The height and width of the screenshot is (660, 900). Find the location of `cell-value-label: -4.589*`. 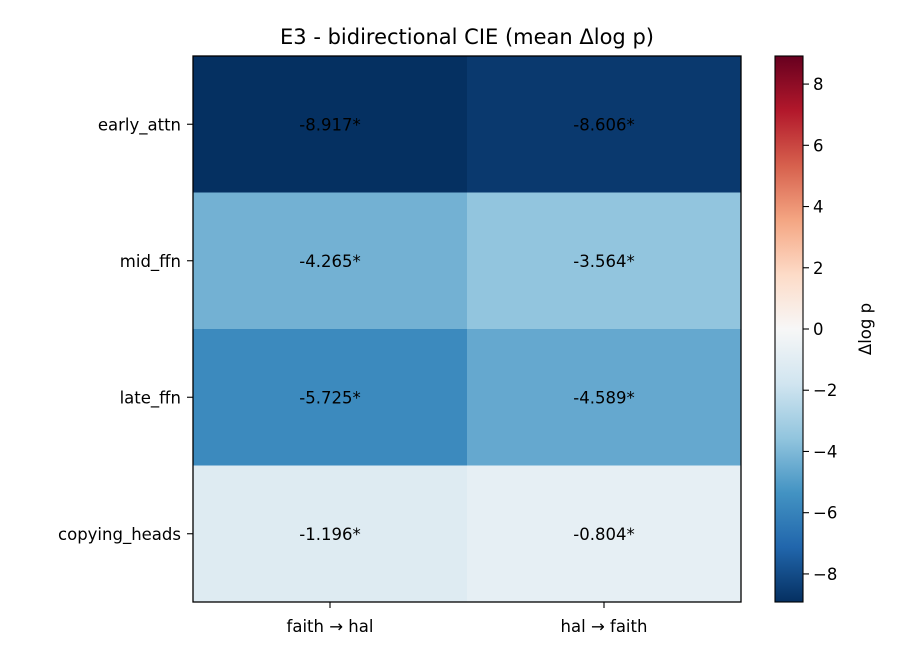

cell-value-label: -4.589* is located at coordinates (603, 397).